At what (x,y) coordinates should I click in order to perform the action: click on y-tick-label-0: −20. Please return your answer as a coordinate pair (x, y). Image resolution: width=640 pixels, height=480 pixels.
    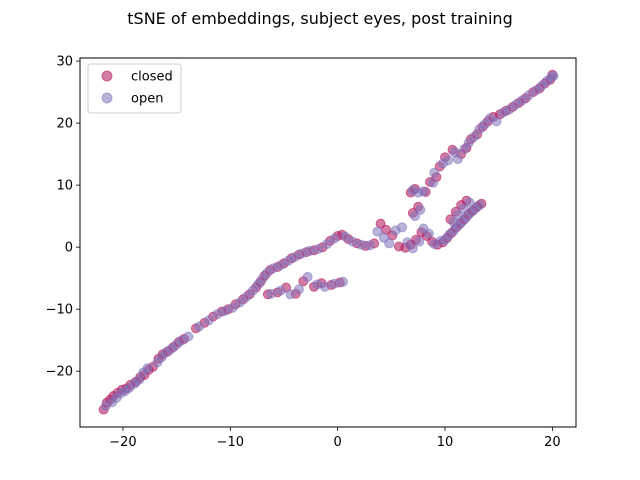
    Looking at the image, I should click on (59, 372).